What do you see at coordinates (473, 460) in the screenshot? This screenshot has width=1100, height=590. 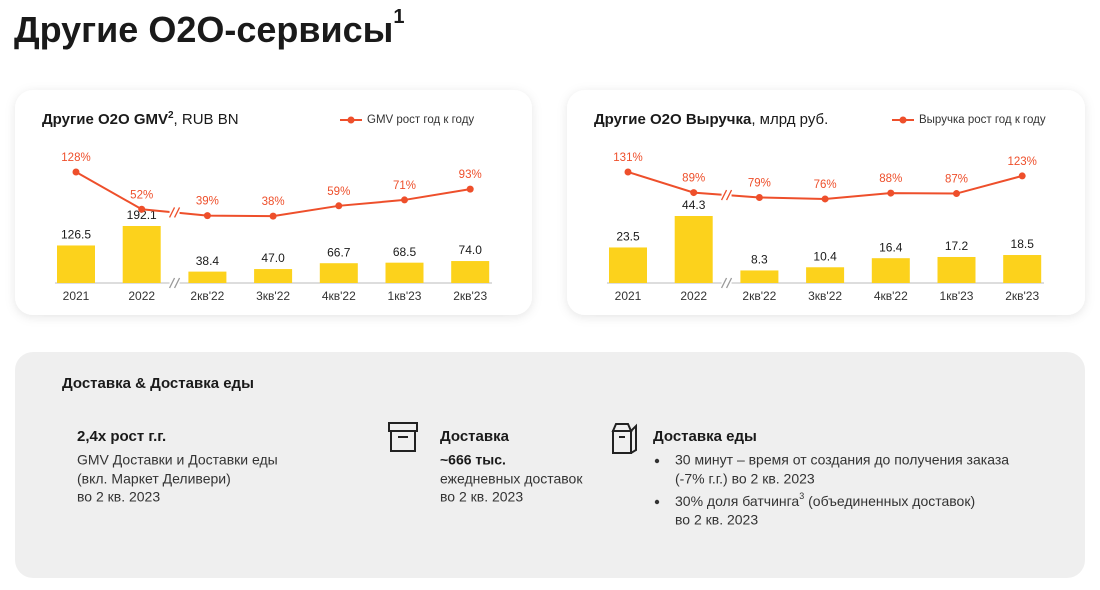 I see `col-highlight: ~666 тыс.` at bounding box center [473, 460].